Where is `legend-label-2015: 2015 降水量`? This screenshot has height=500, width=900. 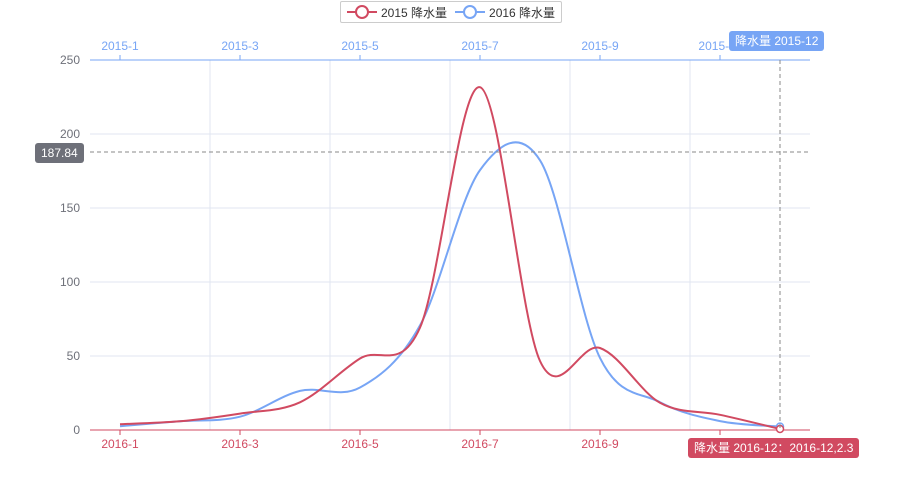
legend-label-2015: 2015 降水量 is located at coordinates (414, 12).